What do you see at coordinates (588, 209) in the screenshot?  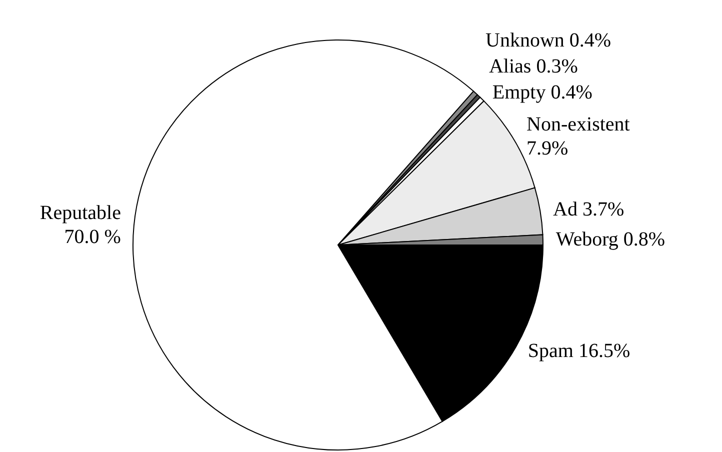 I see `slice-label: Ad 3.7%` at bounding box center [588, 209].